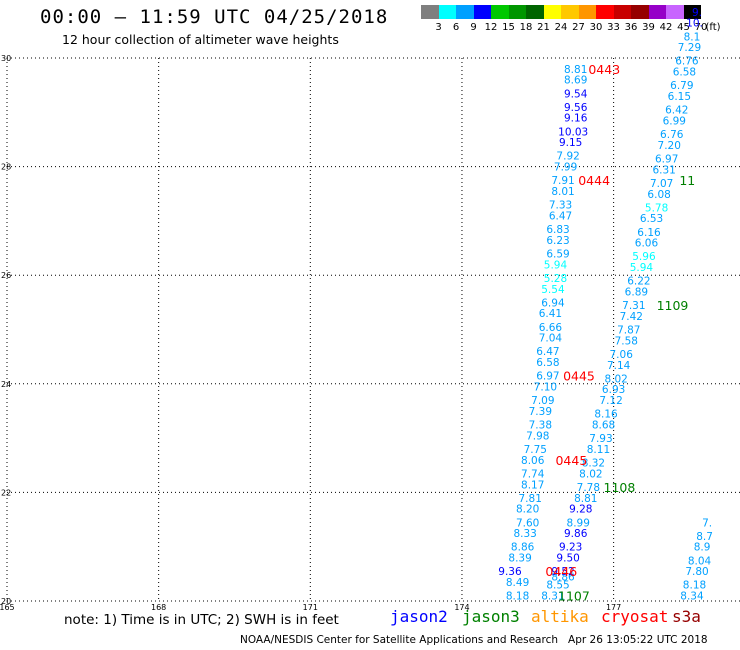 This screenshot has height=650, width=740. What do you see at coordinates (579, 376) in the screenshot?
I see `pass-time-2: 0445` at bounding box center [579, 376].